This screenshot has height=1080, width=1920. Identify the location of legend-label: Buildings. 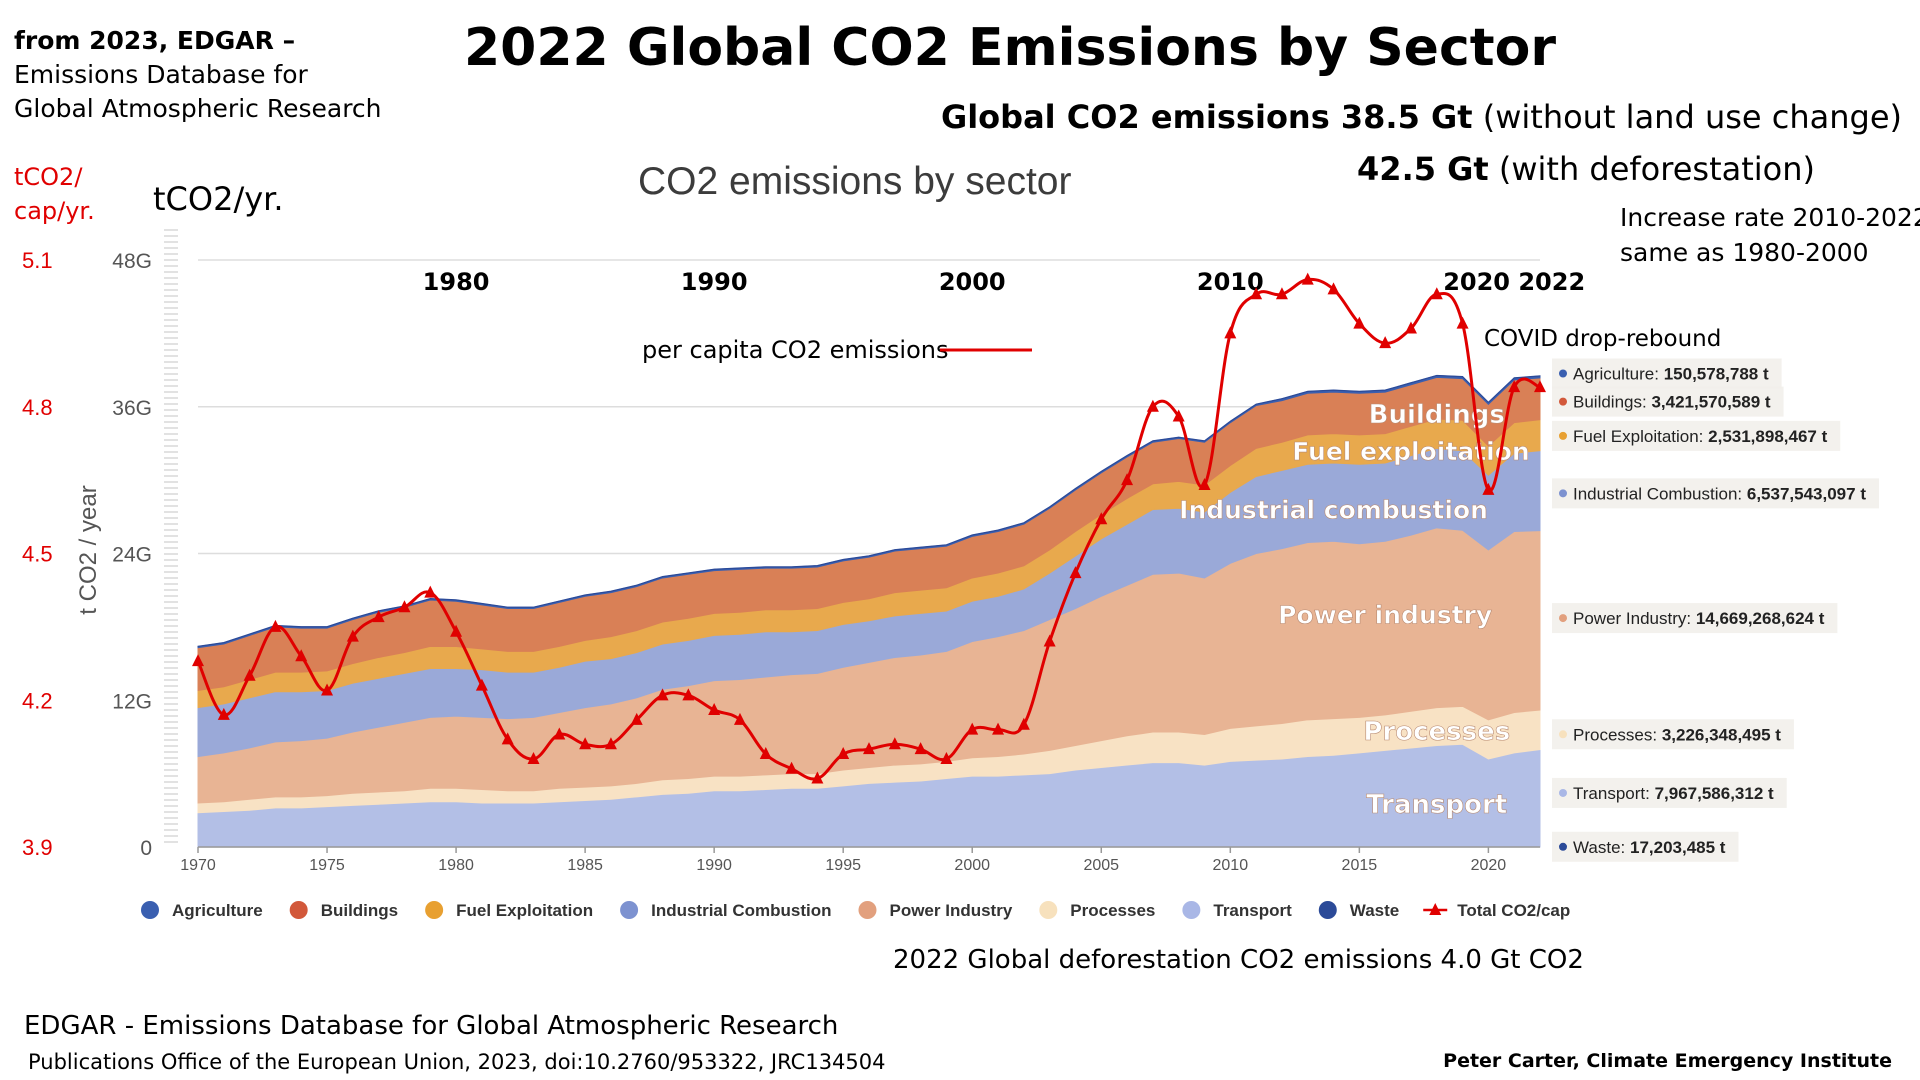
(359, 910).